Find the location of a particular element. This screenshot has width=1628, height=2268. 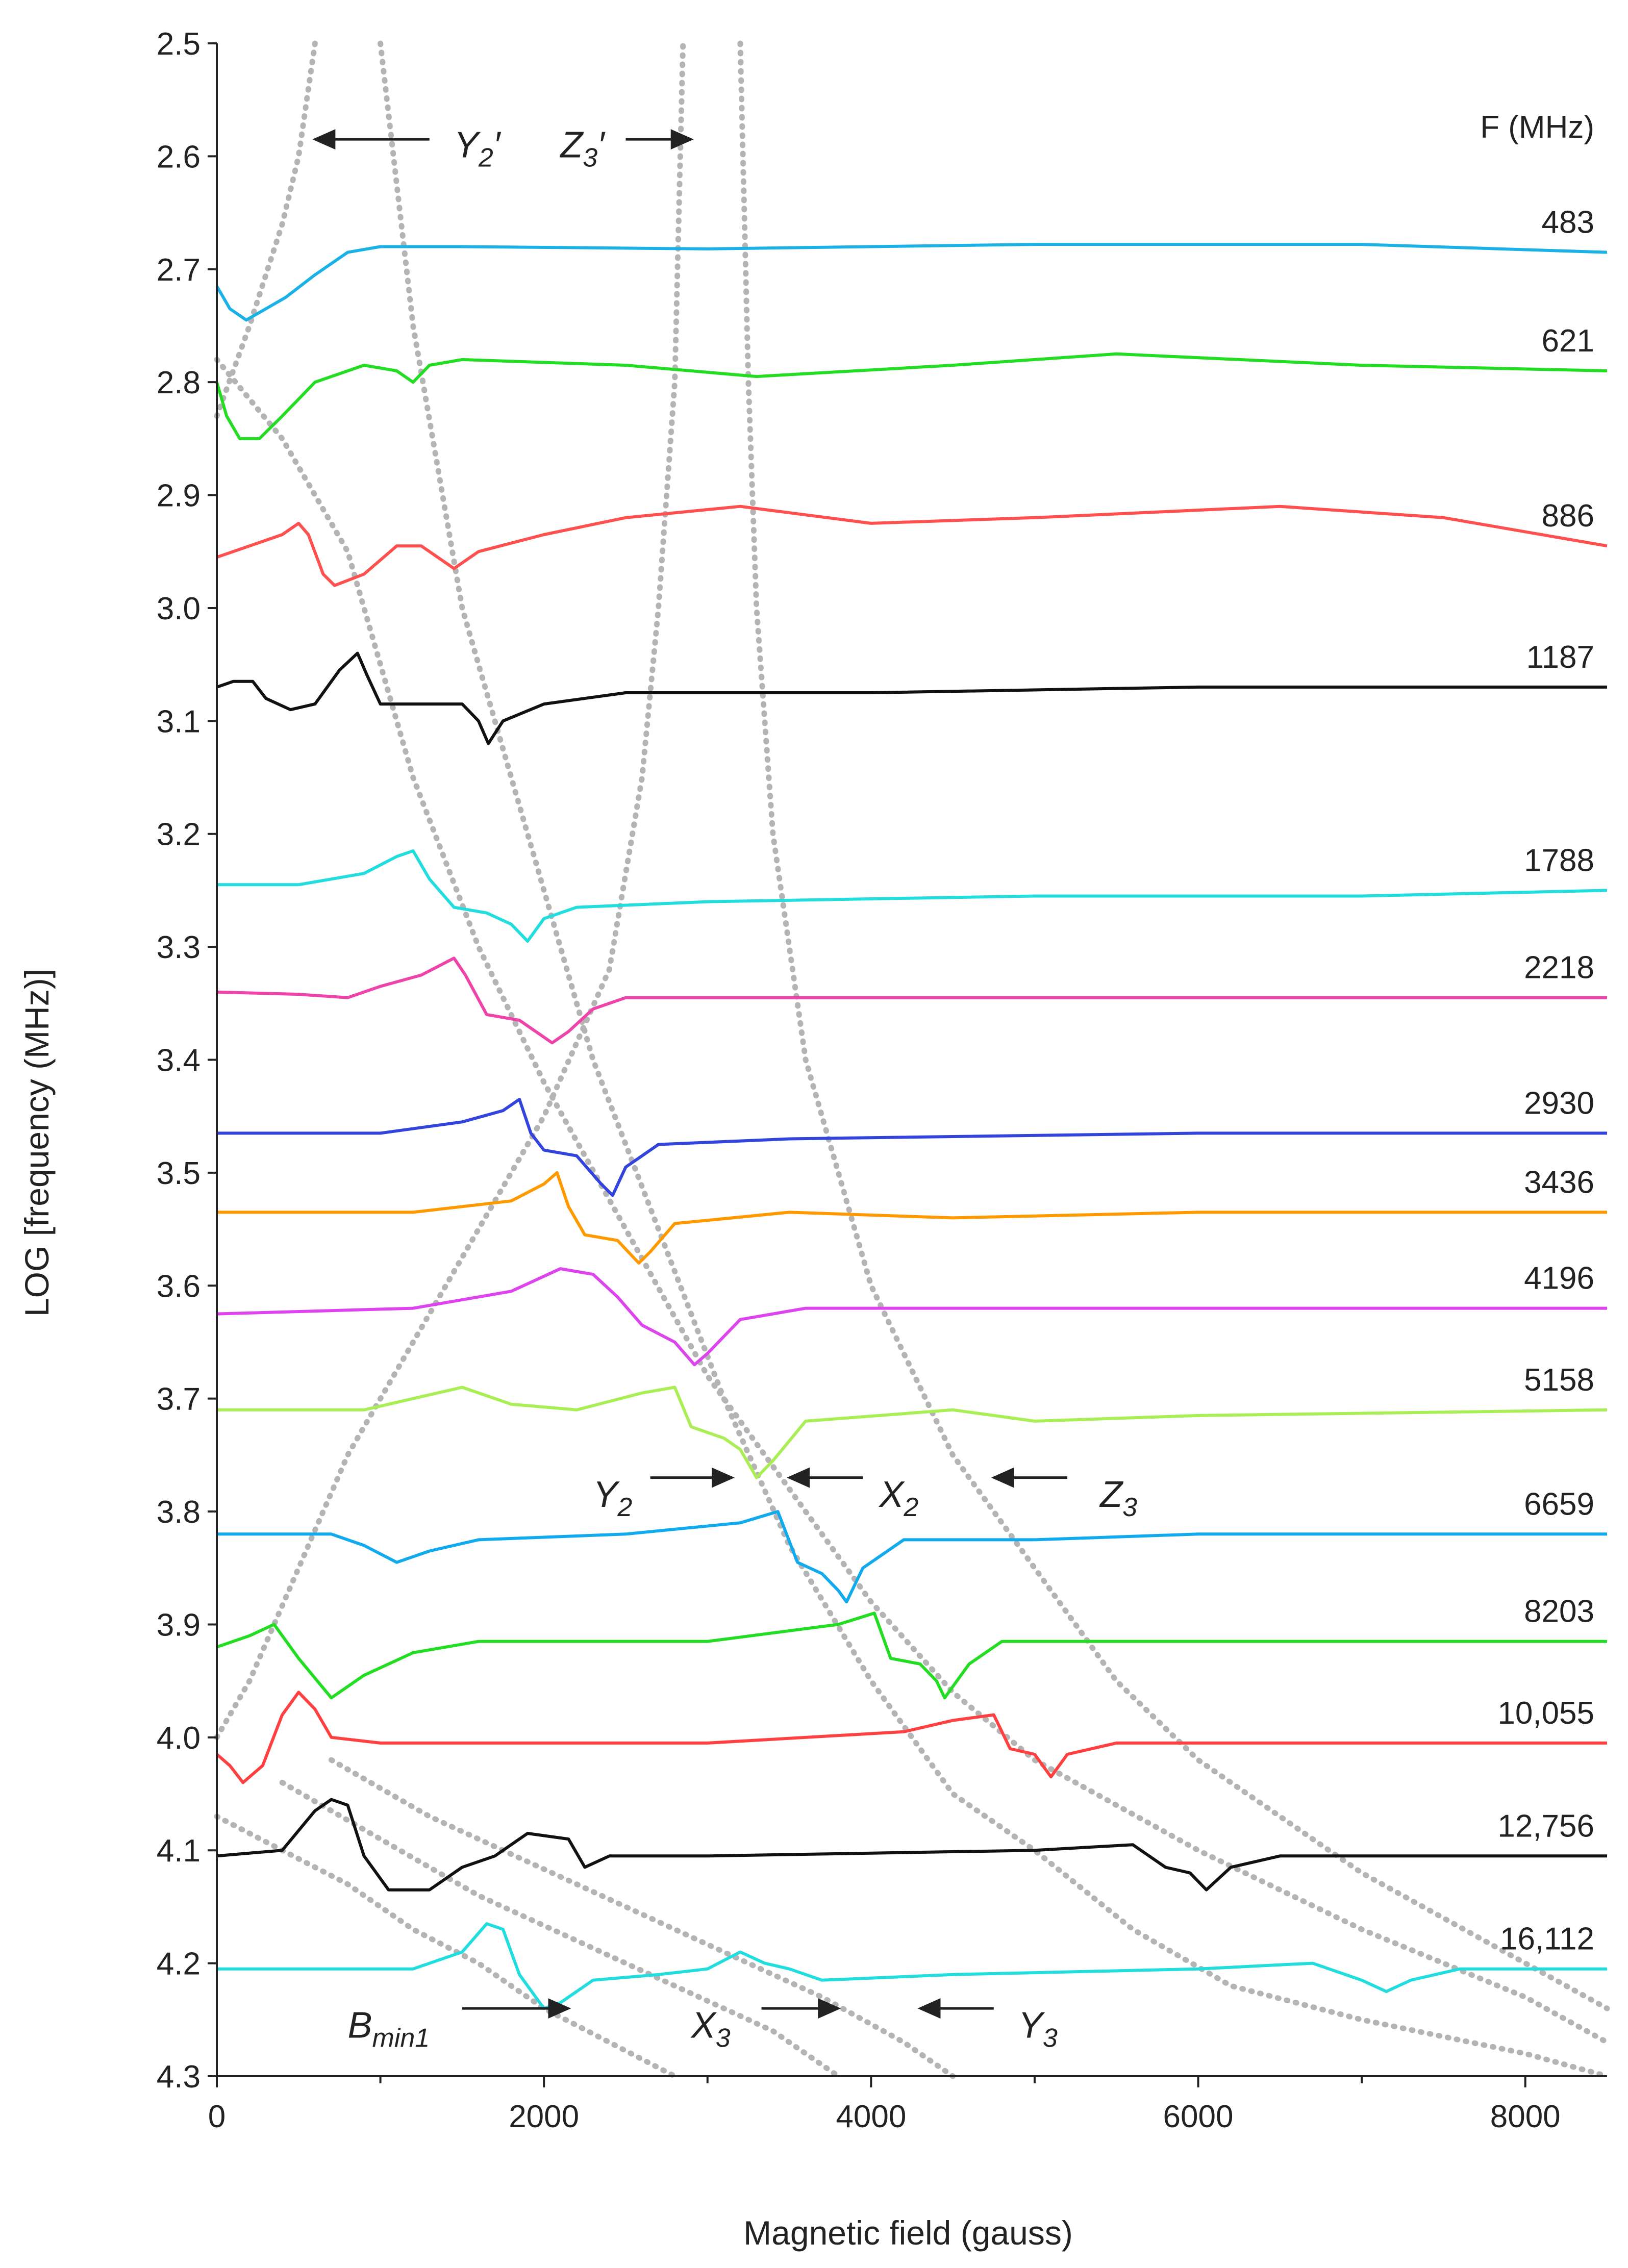

series-label-12: 10,055 is located at coordinates (1545, 1713).